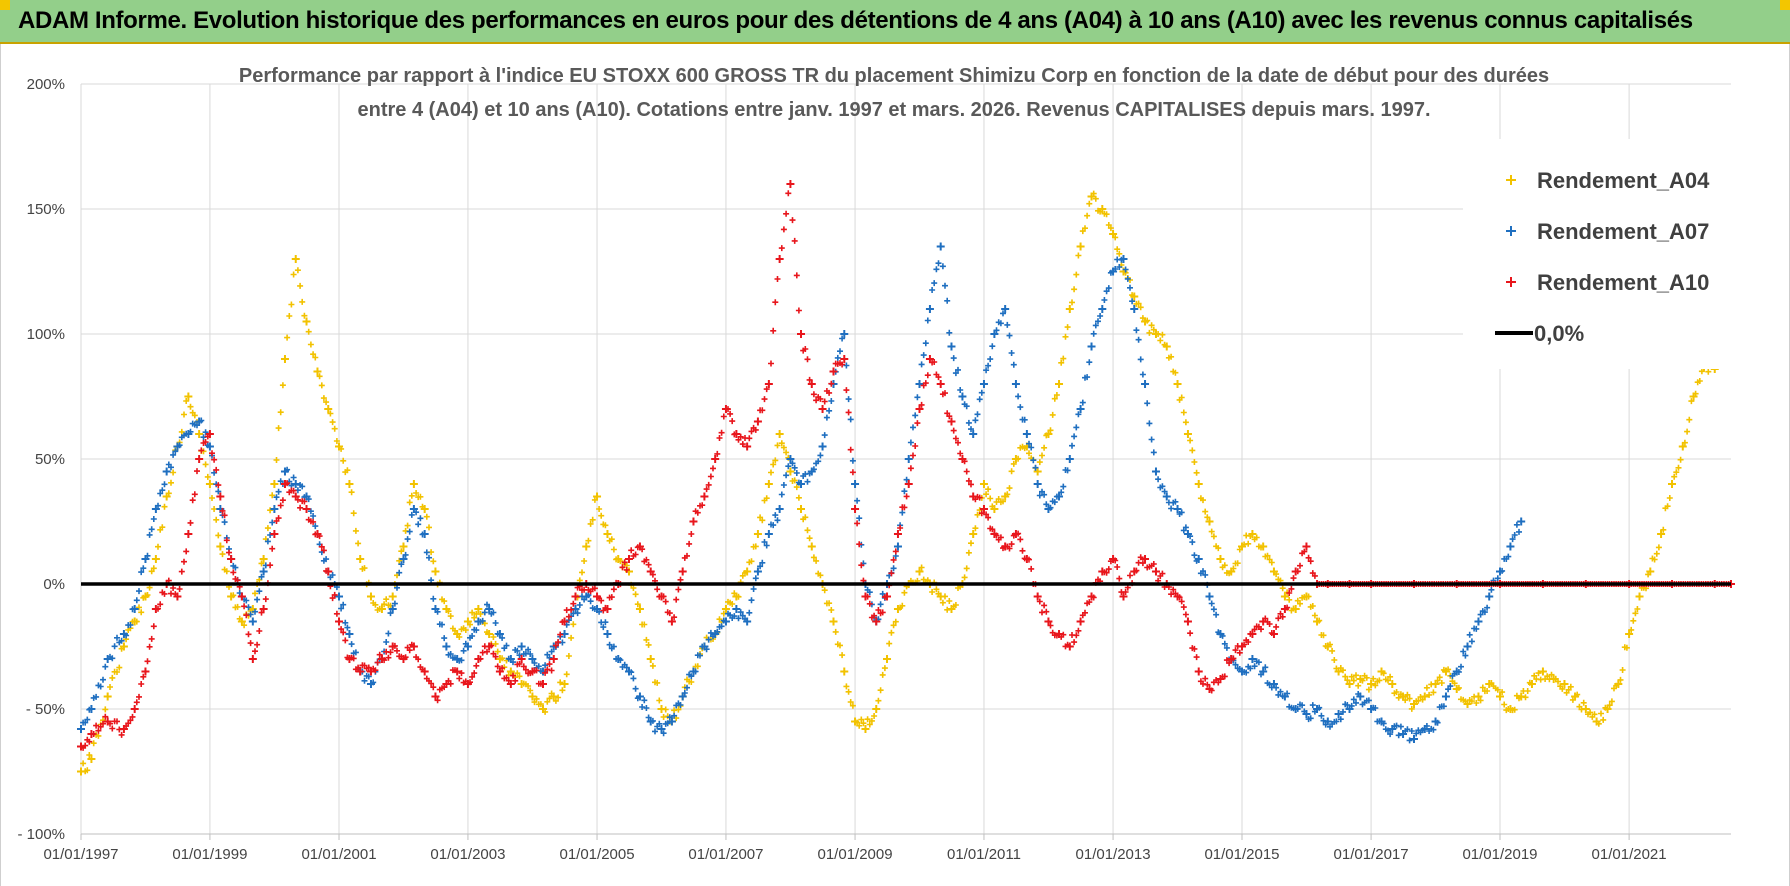 The image size is (1790, 886). What do you see at coordinates (1511, 231) in the screenshot?
I see `legend-swatch` at bounding box center [1511, 231].